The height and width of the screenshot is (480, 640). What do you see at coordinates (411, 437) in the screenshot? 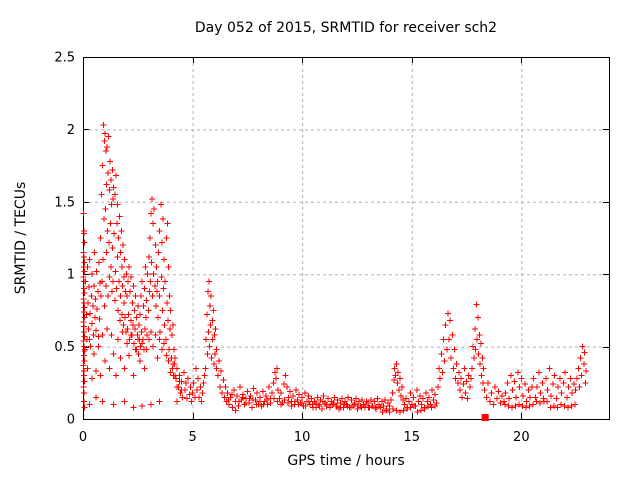
I see `x-tick-label: 15` at bounding box center [411, 437].